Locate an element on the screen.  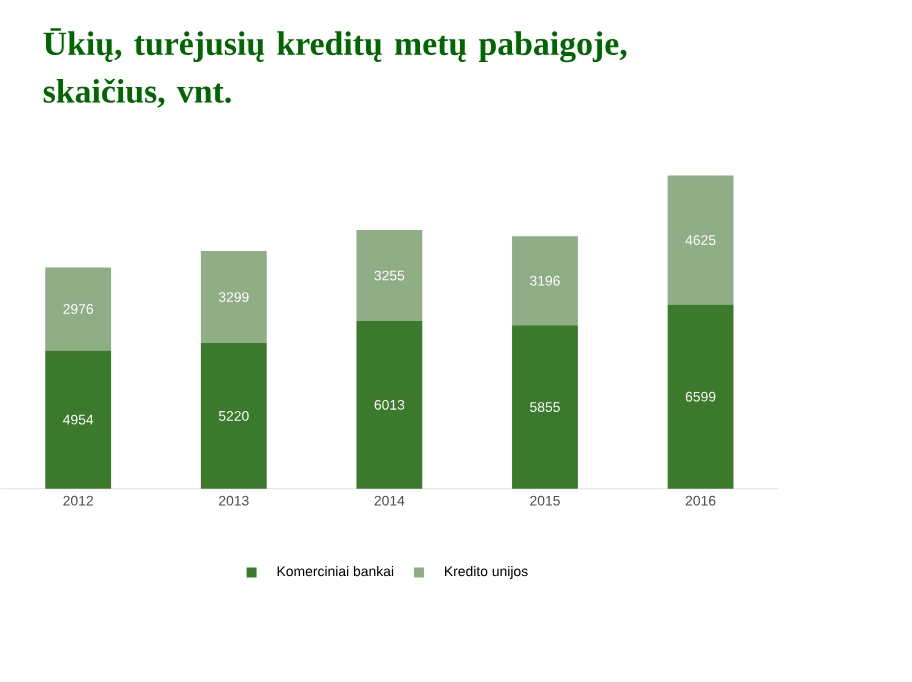
chart-title: Ūkių, turėjusių kreditų metų pabaigoje, skaičius, vnt. is located at coordinates (335, 68).